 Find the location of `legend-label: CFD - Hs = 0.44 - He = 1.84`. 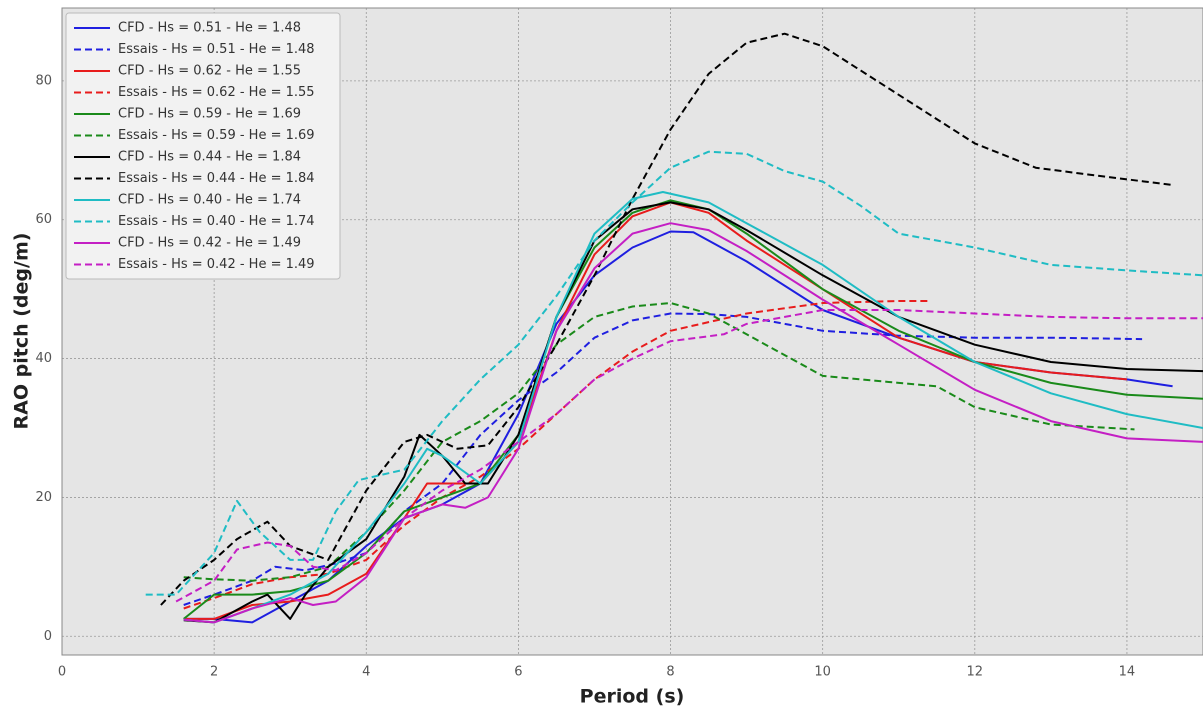

legend-label: CFD - Hs = 0.44 - He = 1.84 is located at coordinates (209, 157).